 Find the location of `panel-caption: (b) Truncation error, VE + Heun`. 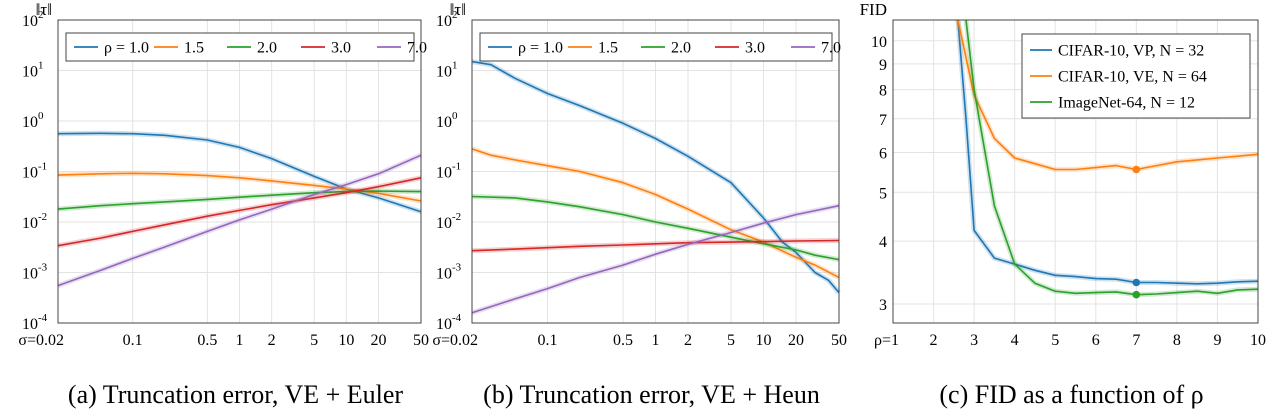

panel-caption: (b) Truncation error, VE + Heun is located at coordinates (651, 394).